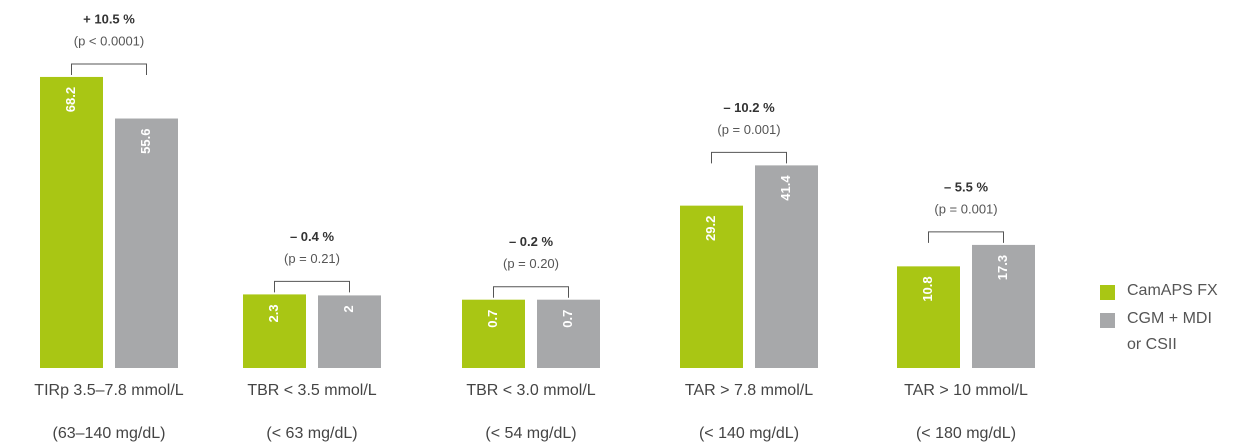  What do you see at coordinates (966, 390) in the screenshot?
I see `x-tick-label: TAR > 10 mmol/L` at bounding box center [966, 390].